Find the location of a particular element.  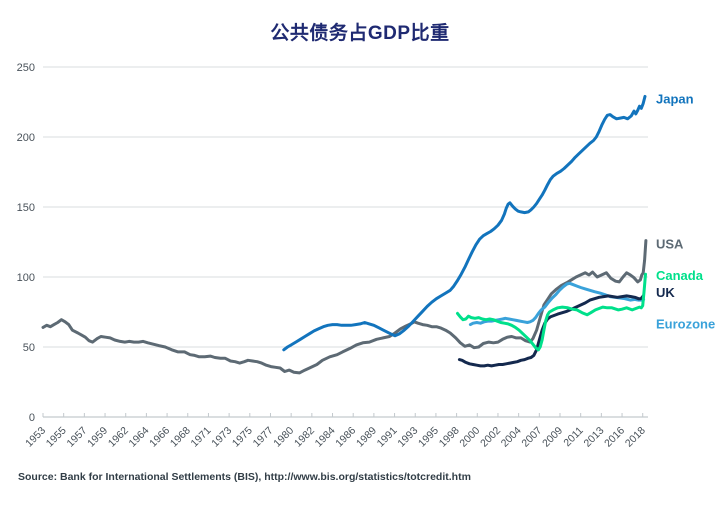

x-tick-label: 2004 is located at coordinates (511, 437).